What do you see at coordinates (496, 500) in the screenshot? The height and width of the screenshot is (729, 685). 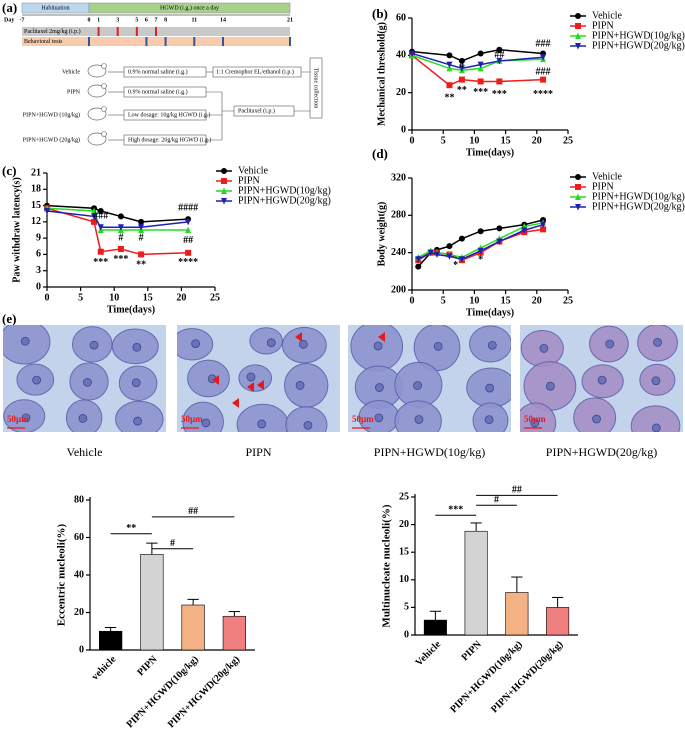 I see `significance-label: #` at bounding box center [496, 500].